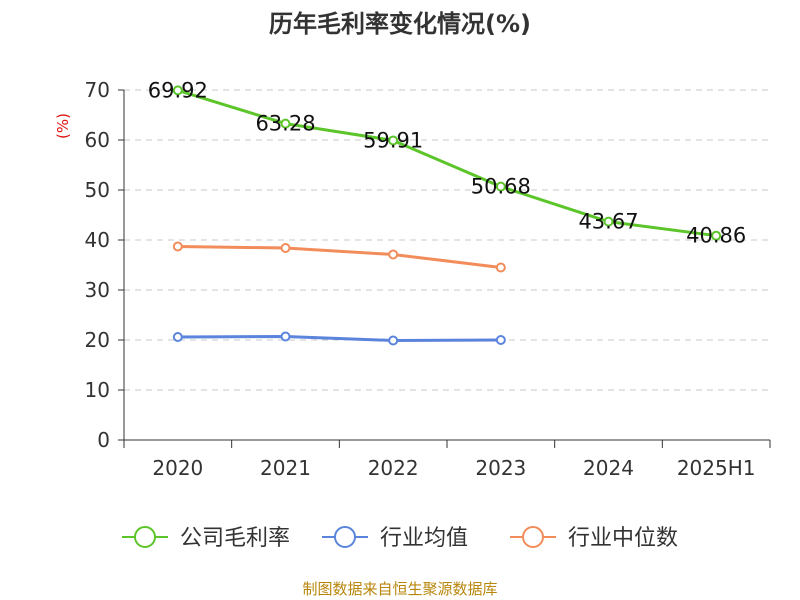 The image size is (800, 600). I want to click on data-label: 59.91, so click(393, 140).